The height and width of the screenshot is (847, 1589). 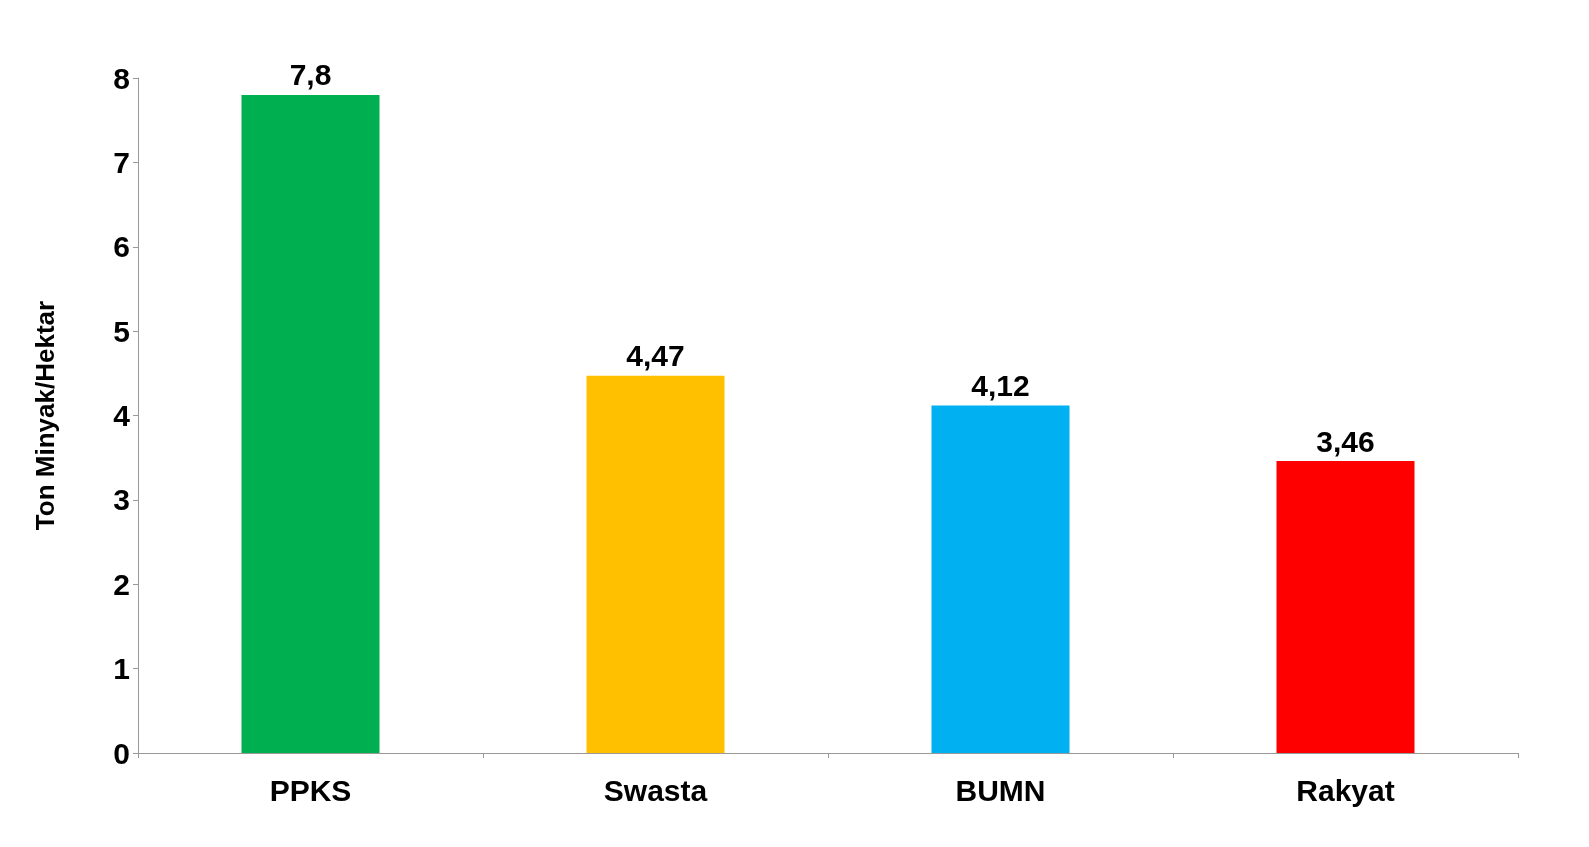 I want to click on x-tick-label: Rakyat, so click(x=1345, y=790).